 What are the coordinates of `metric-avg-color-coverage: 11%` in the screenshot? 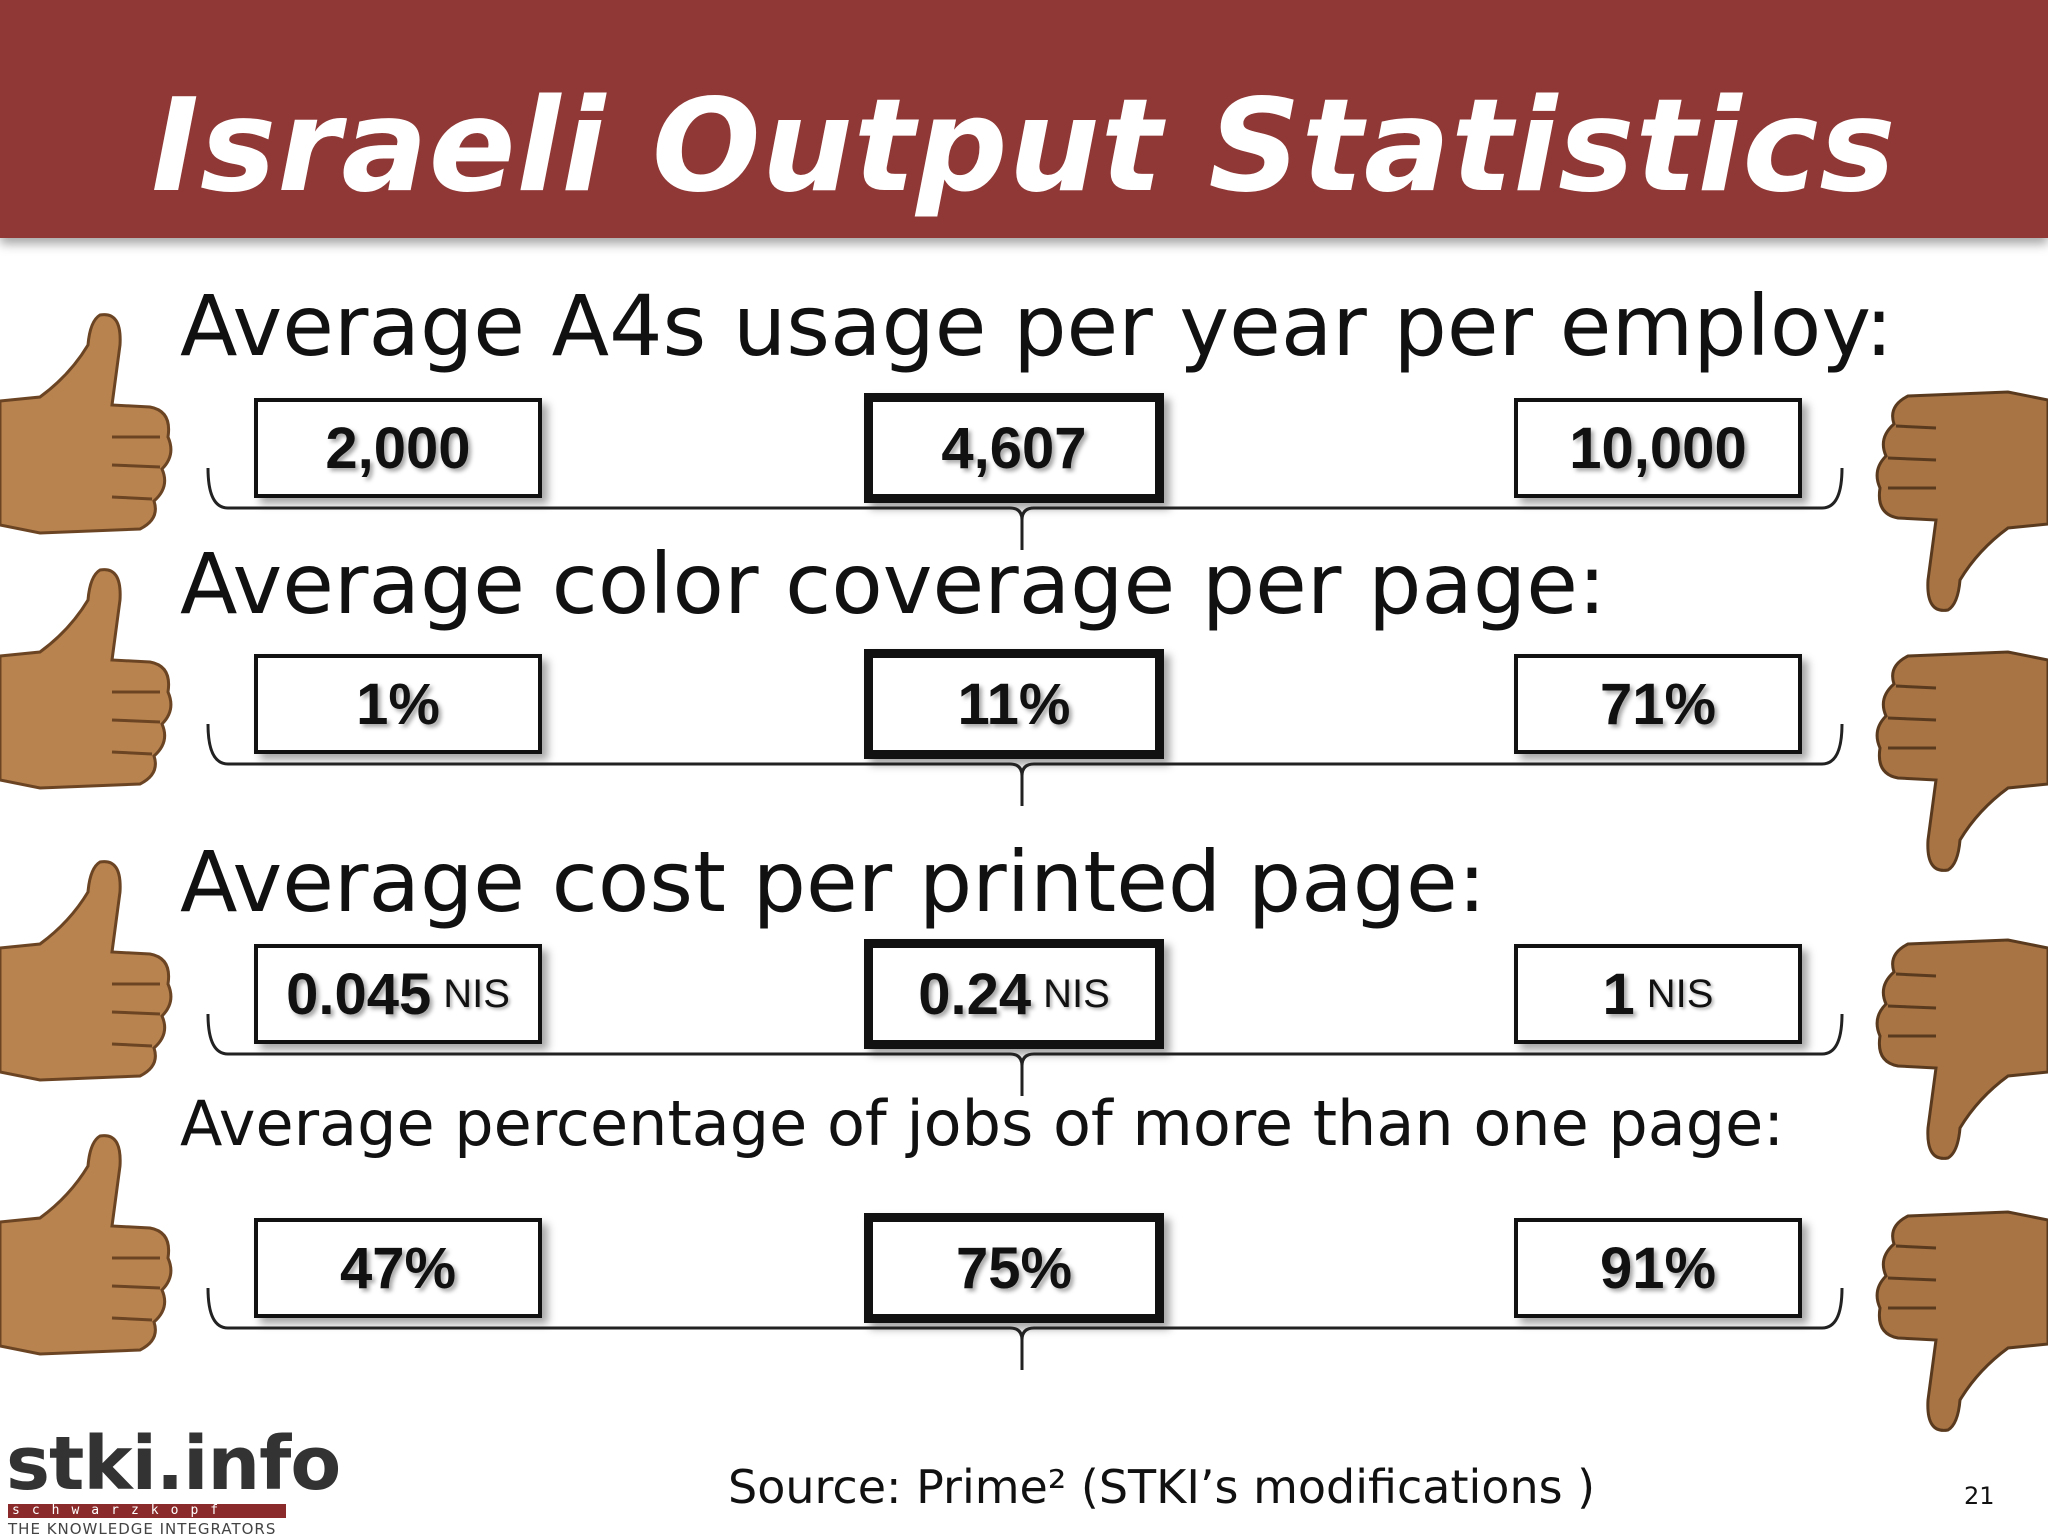 It's located at (1014, 704).